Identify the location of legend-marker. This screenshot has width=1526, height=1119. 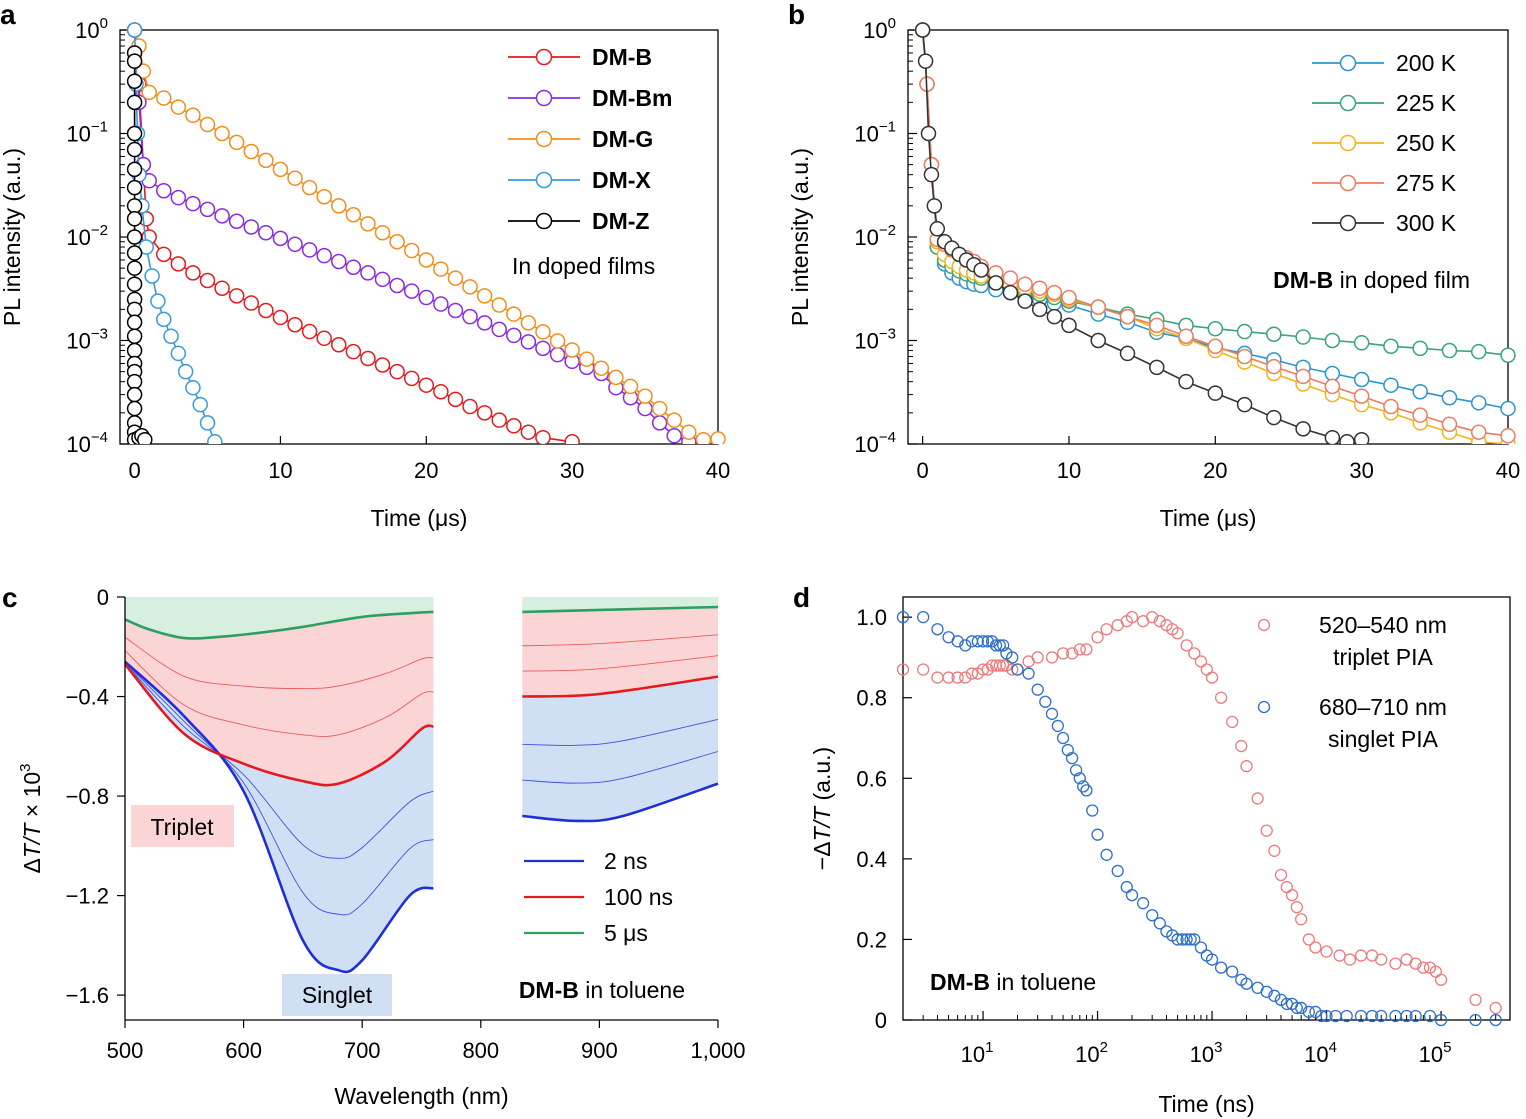
(1264, 707).